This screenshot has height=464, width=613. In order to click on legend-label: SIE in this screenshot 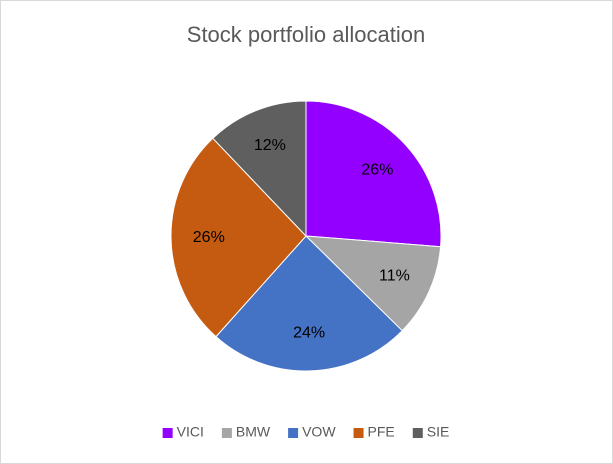, I will do `click(438, 432)`.